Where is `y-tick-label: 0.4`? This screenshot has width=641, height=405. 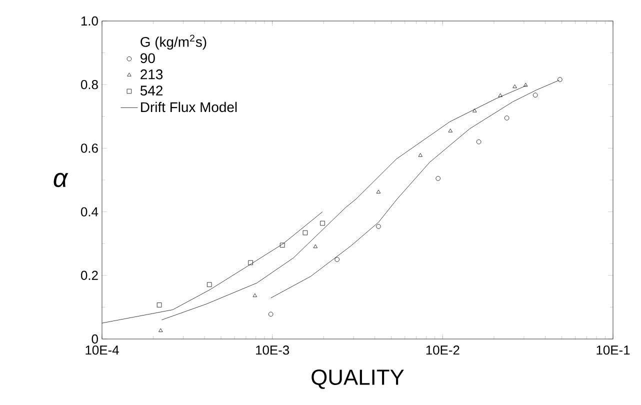 y-tick-label: 0.4 is located at coordinates (89, 211).